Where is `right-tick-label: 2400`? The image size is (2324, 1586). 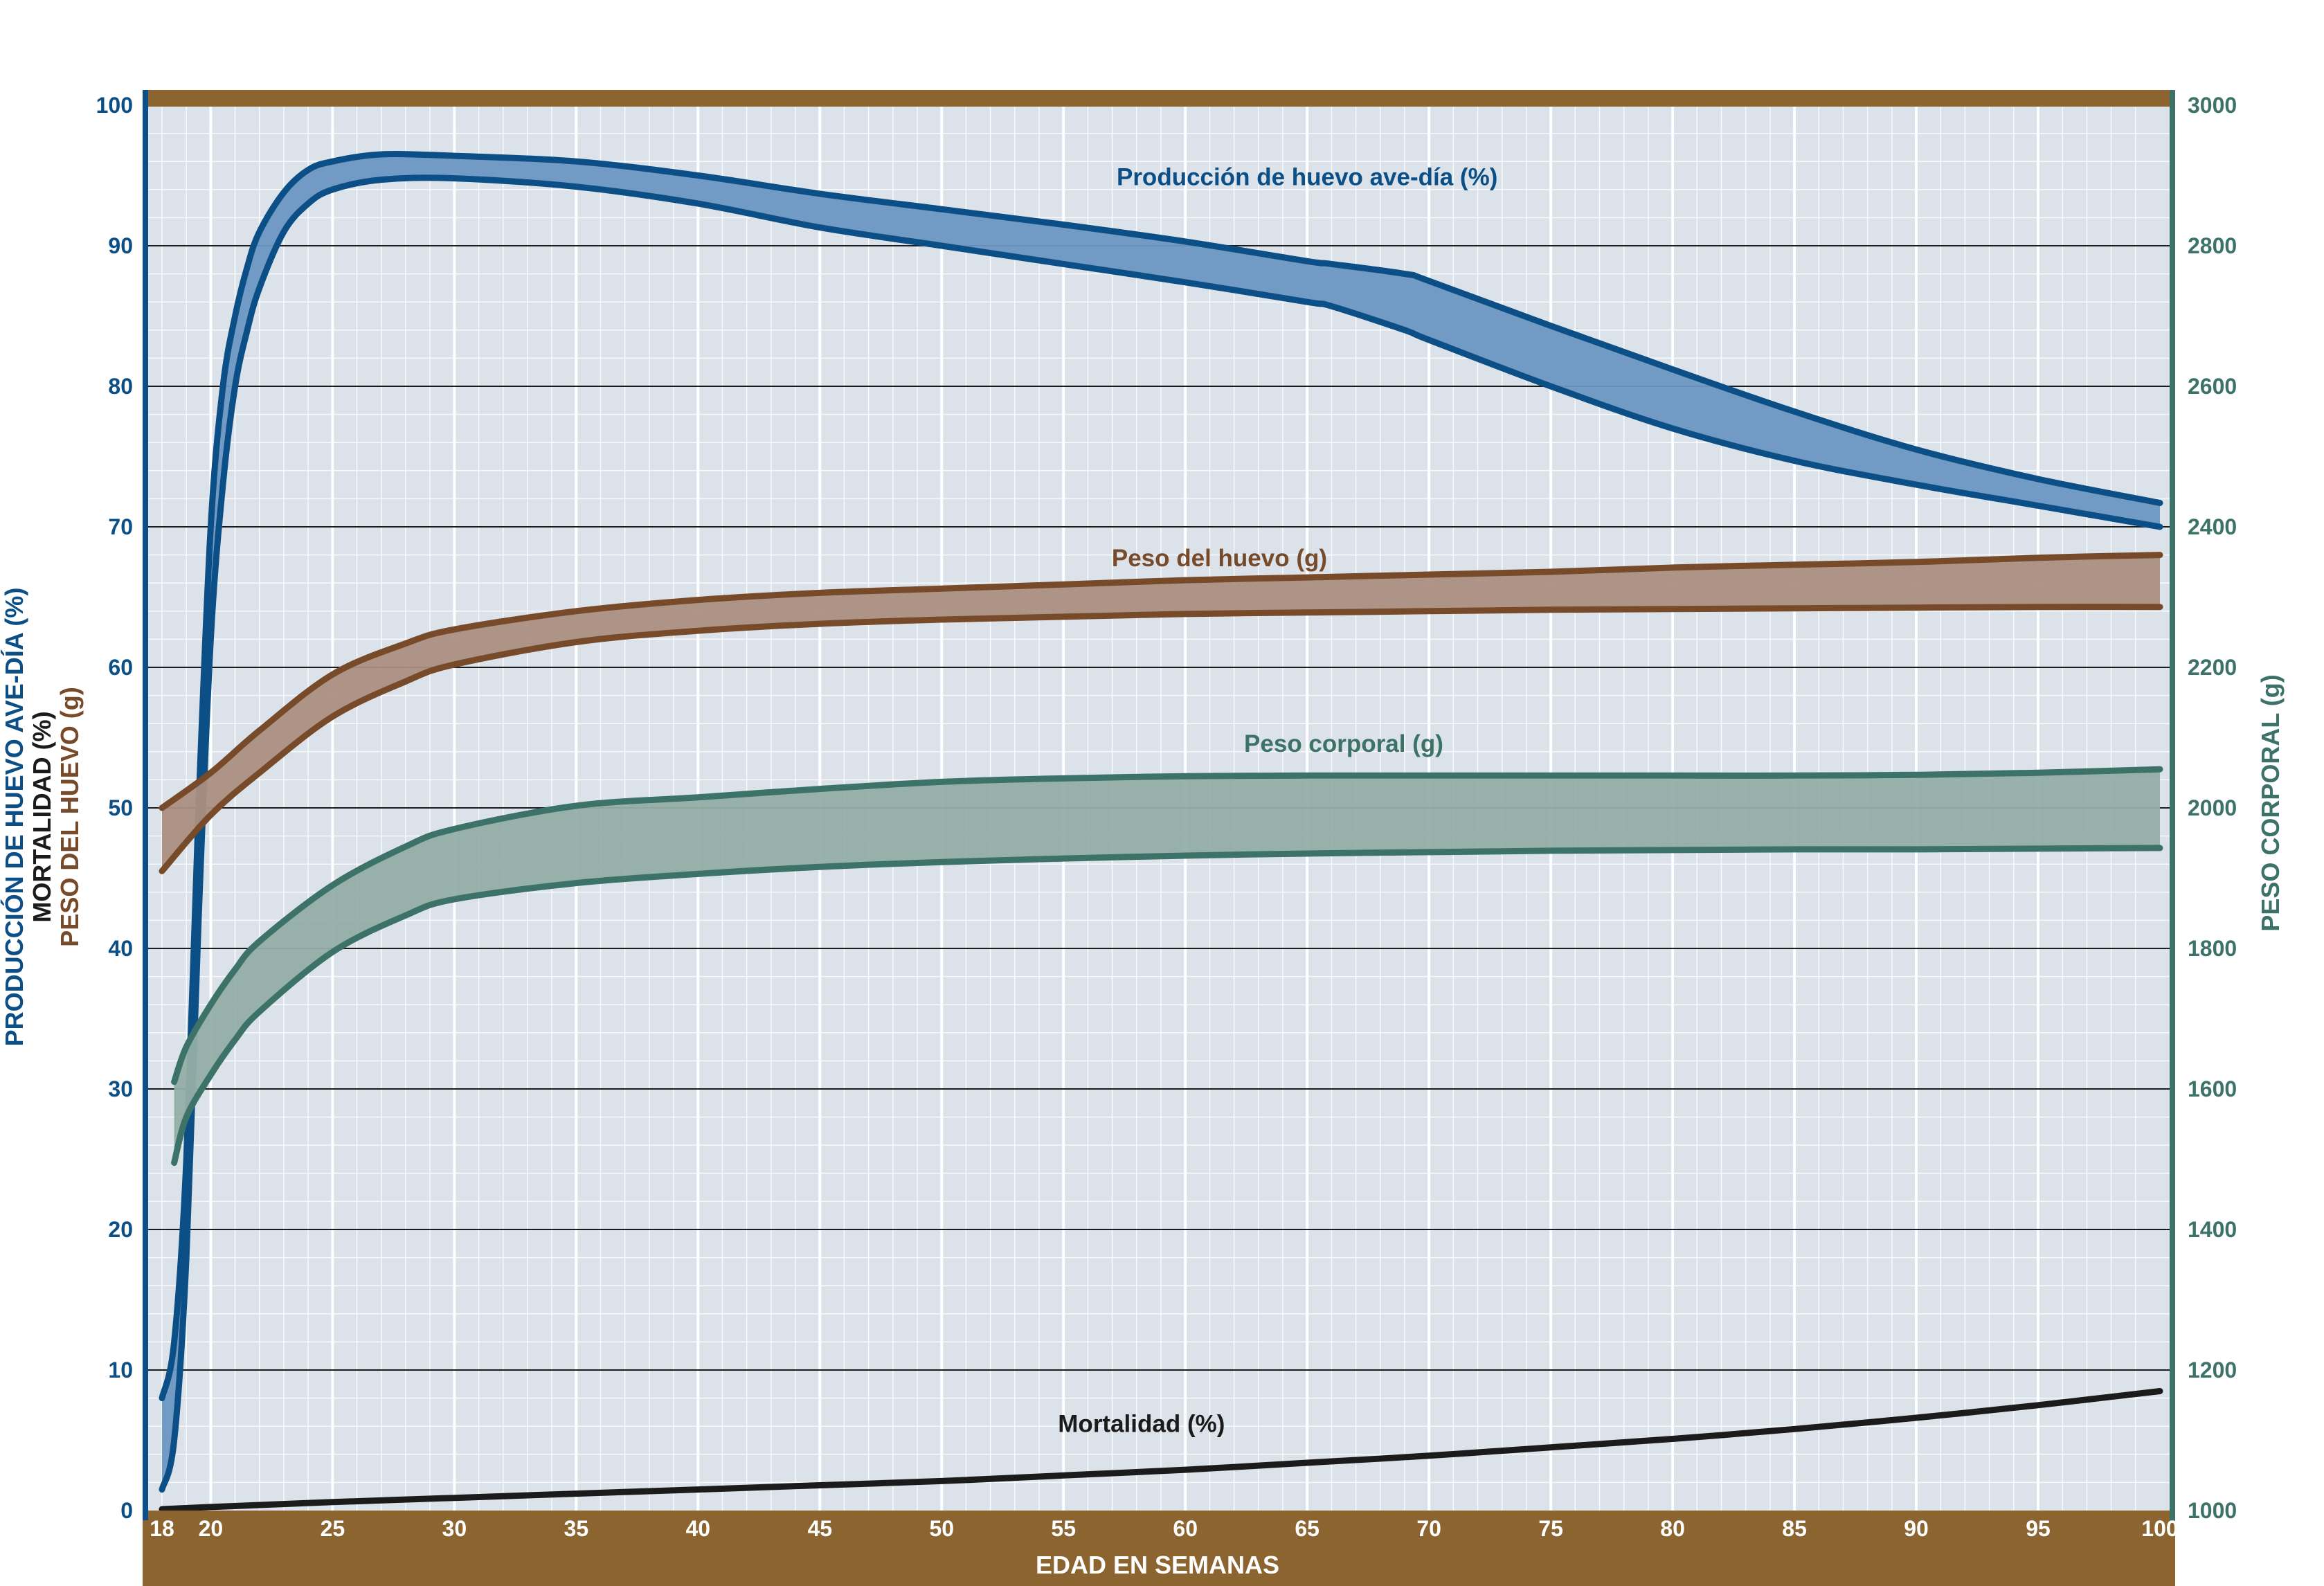 right-tick-label: 2400 is located at coordinates (2212, 526).